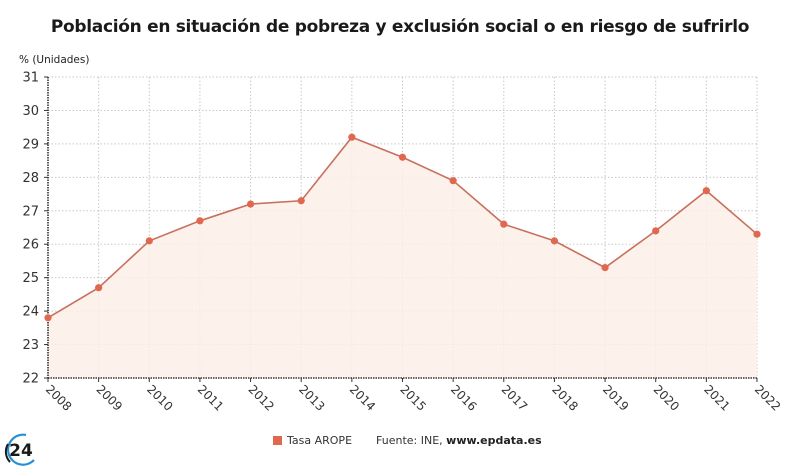  Describe the element at coordinates (311, 397) in the screenshot. I see `x-tick-label-2013: 2013` at that location.